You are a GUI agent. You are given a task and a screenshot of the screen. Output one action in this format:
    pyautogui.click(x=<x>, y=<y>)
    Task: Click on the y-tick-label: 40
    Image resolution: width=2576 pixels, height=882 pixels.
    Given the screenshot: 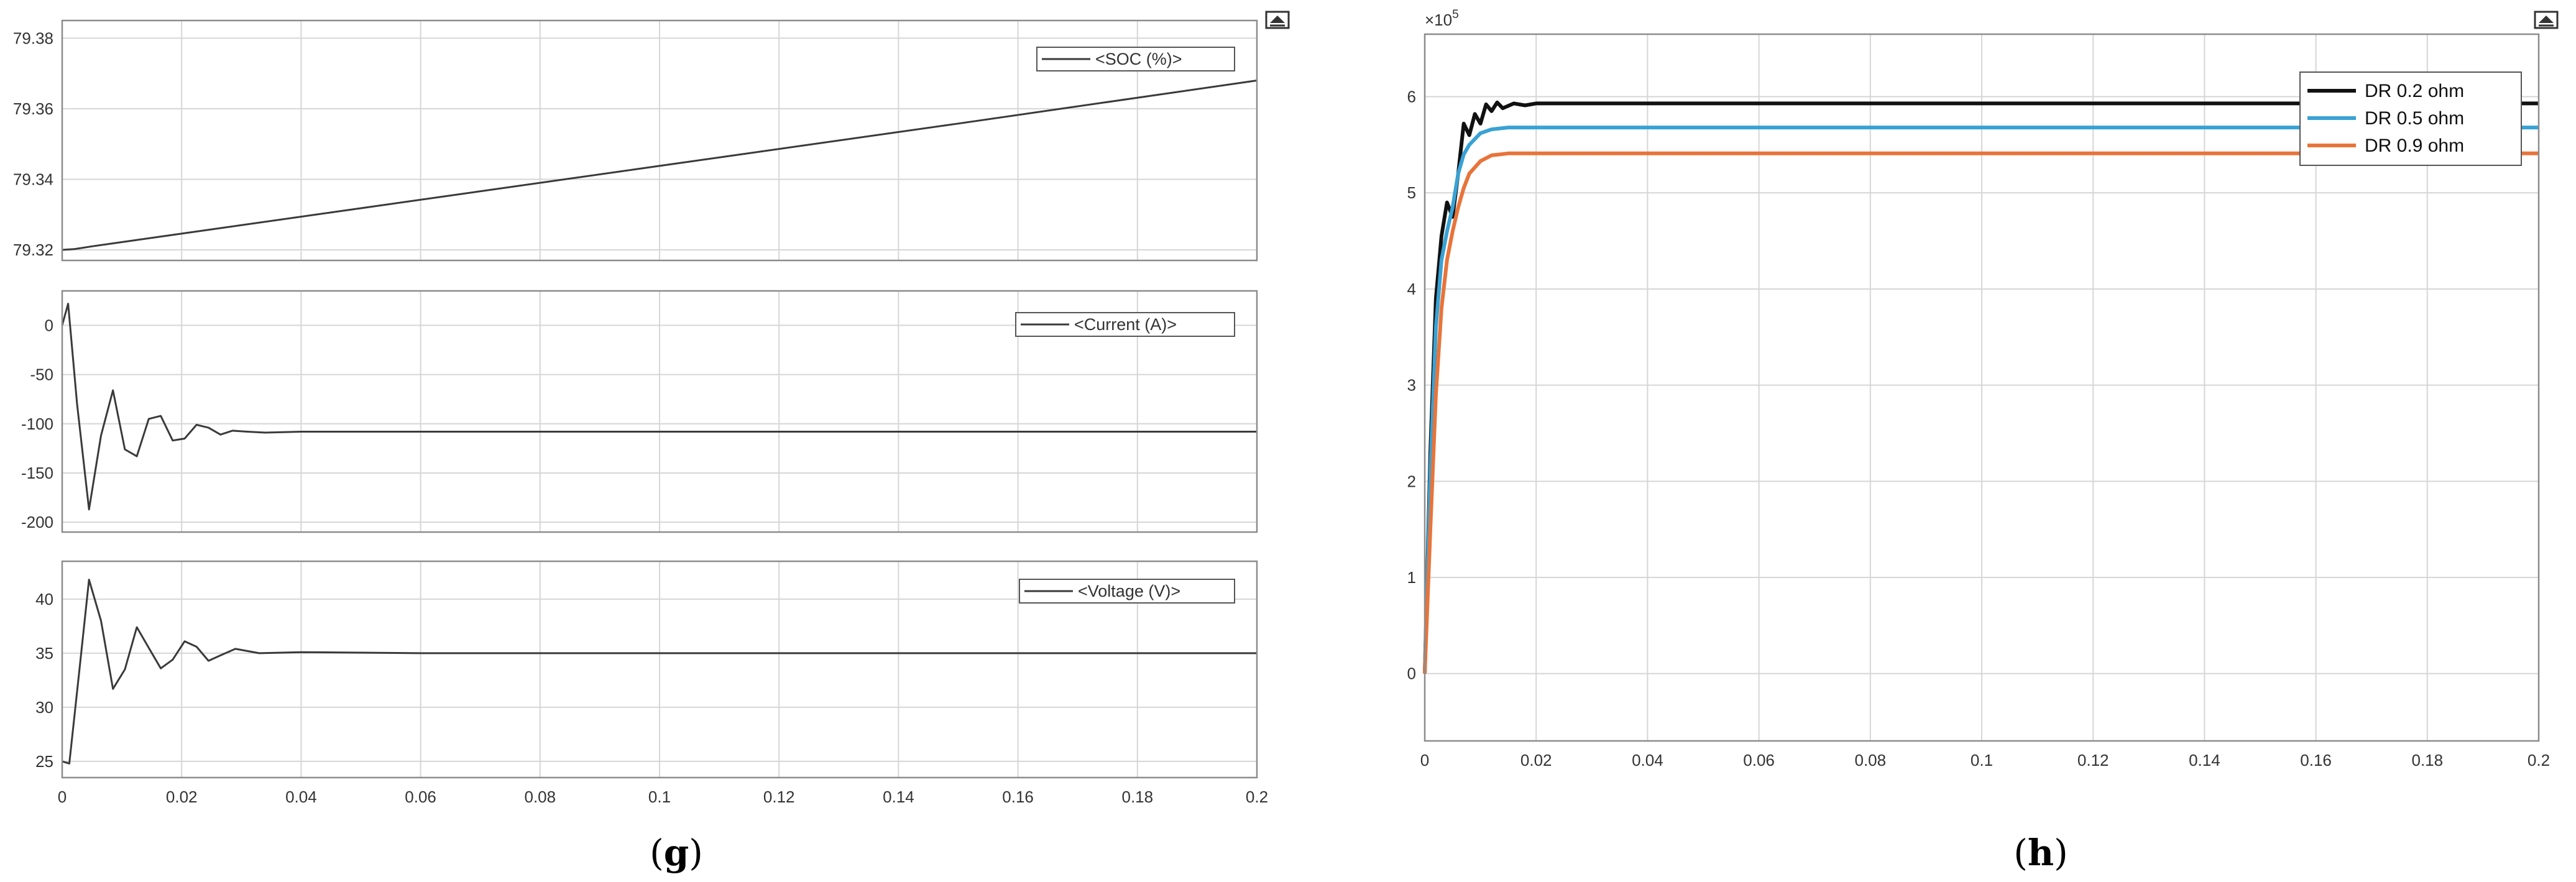 What is the action you would take?
    pyautogui.click(x=44, y=599)
    